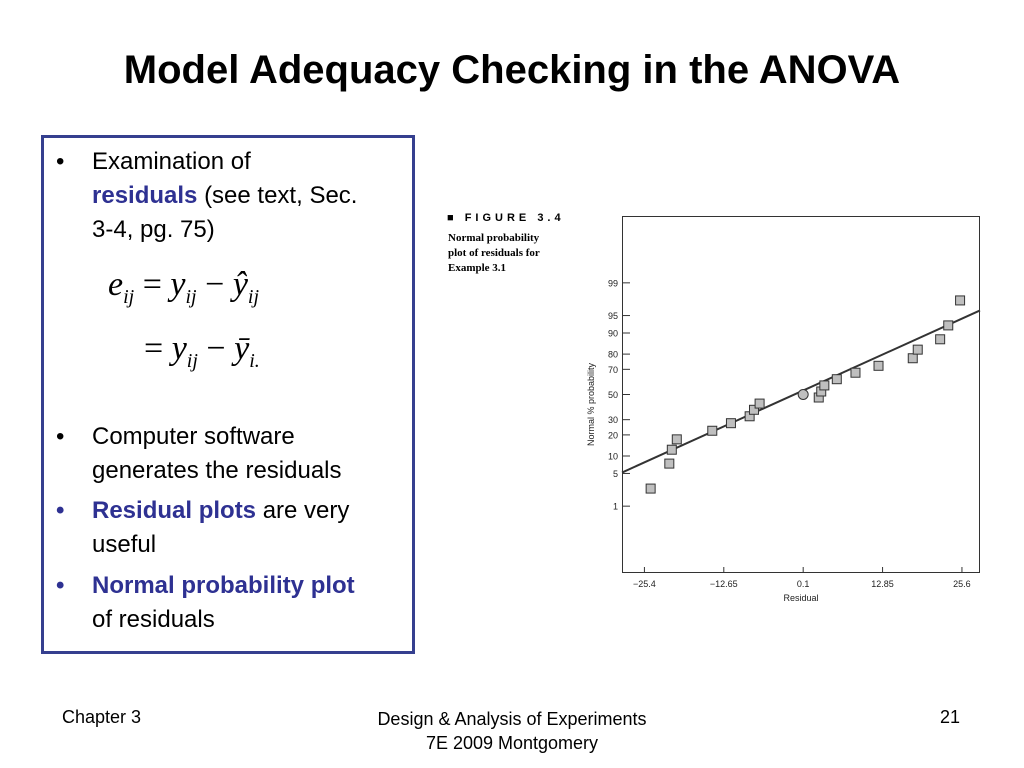 This screenshot has height=768, width=1024. Describe the element at coordinates (171, 161) in the screenshot. I see `bullet-text: Examination of` at that location.